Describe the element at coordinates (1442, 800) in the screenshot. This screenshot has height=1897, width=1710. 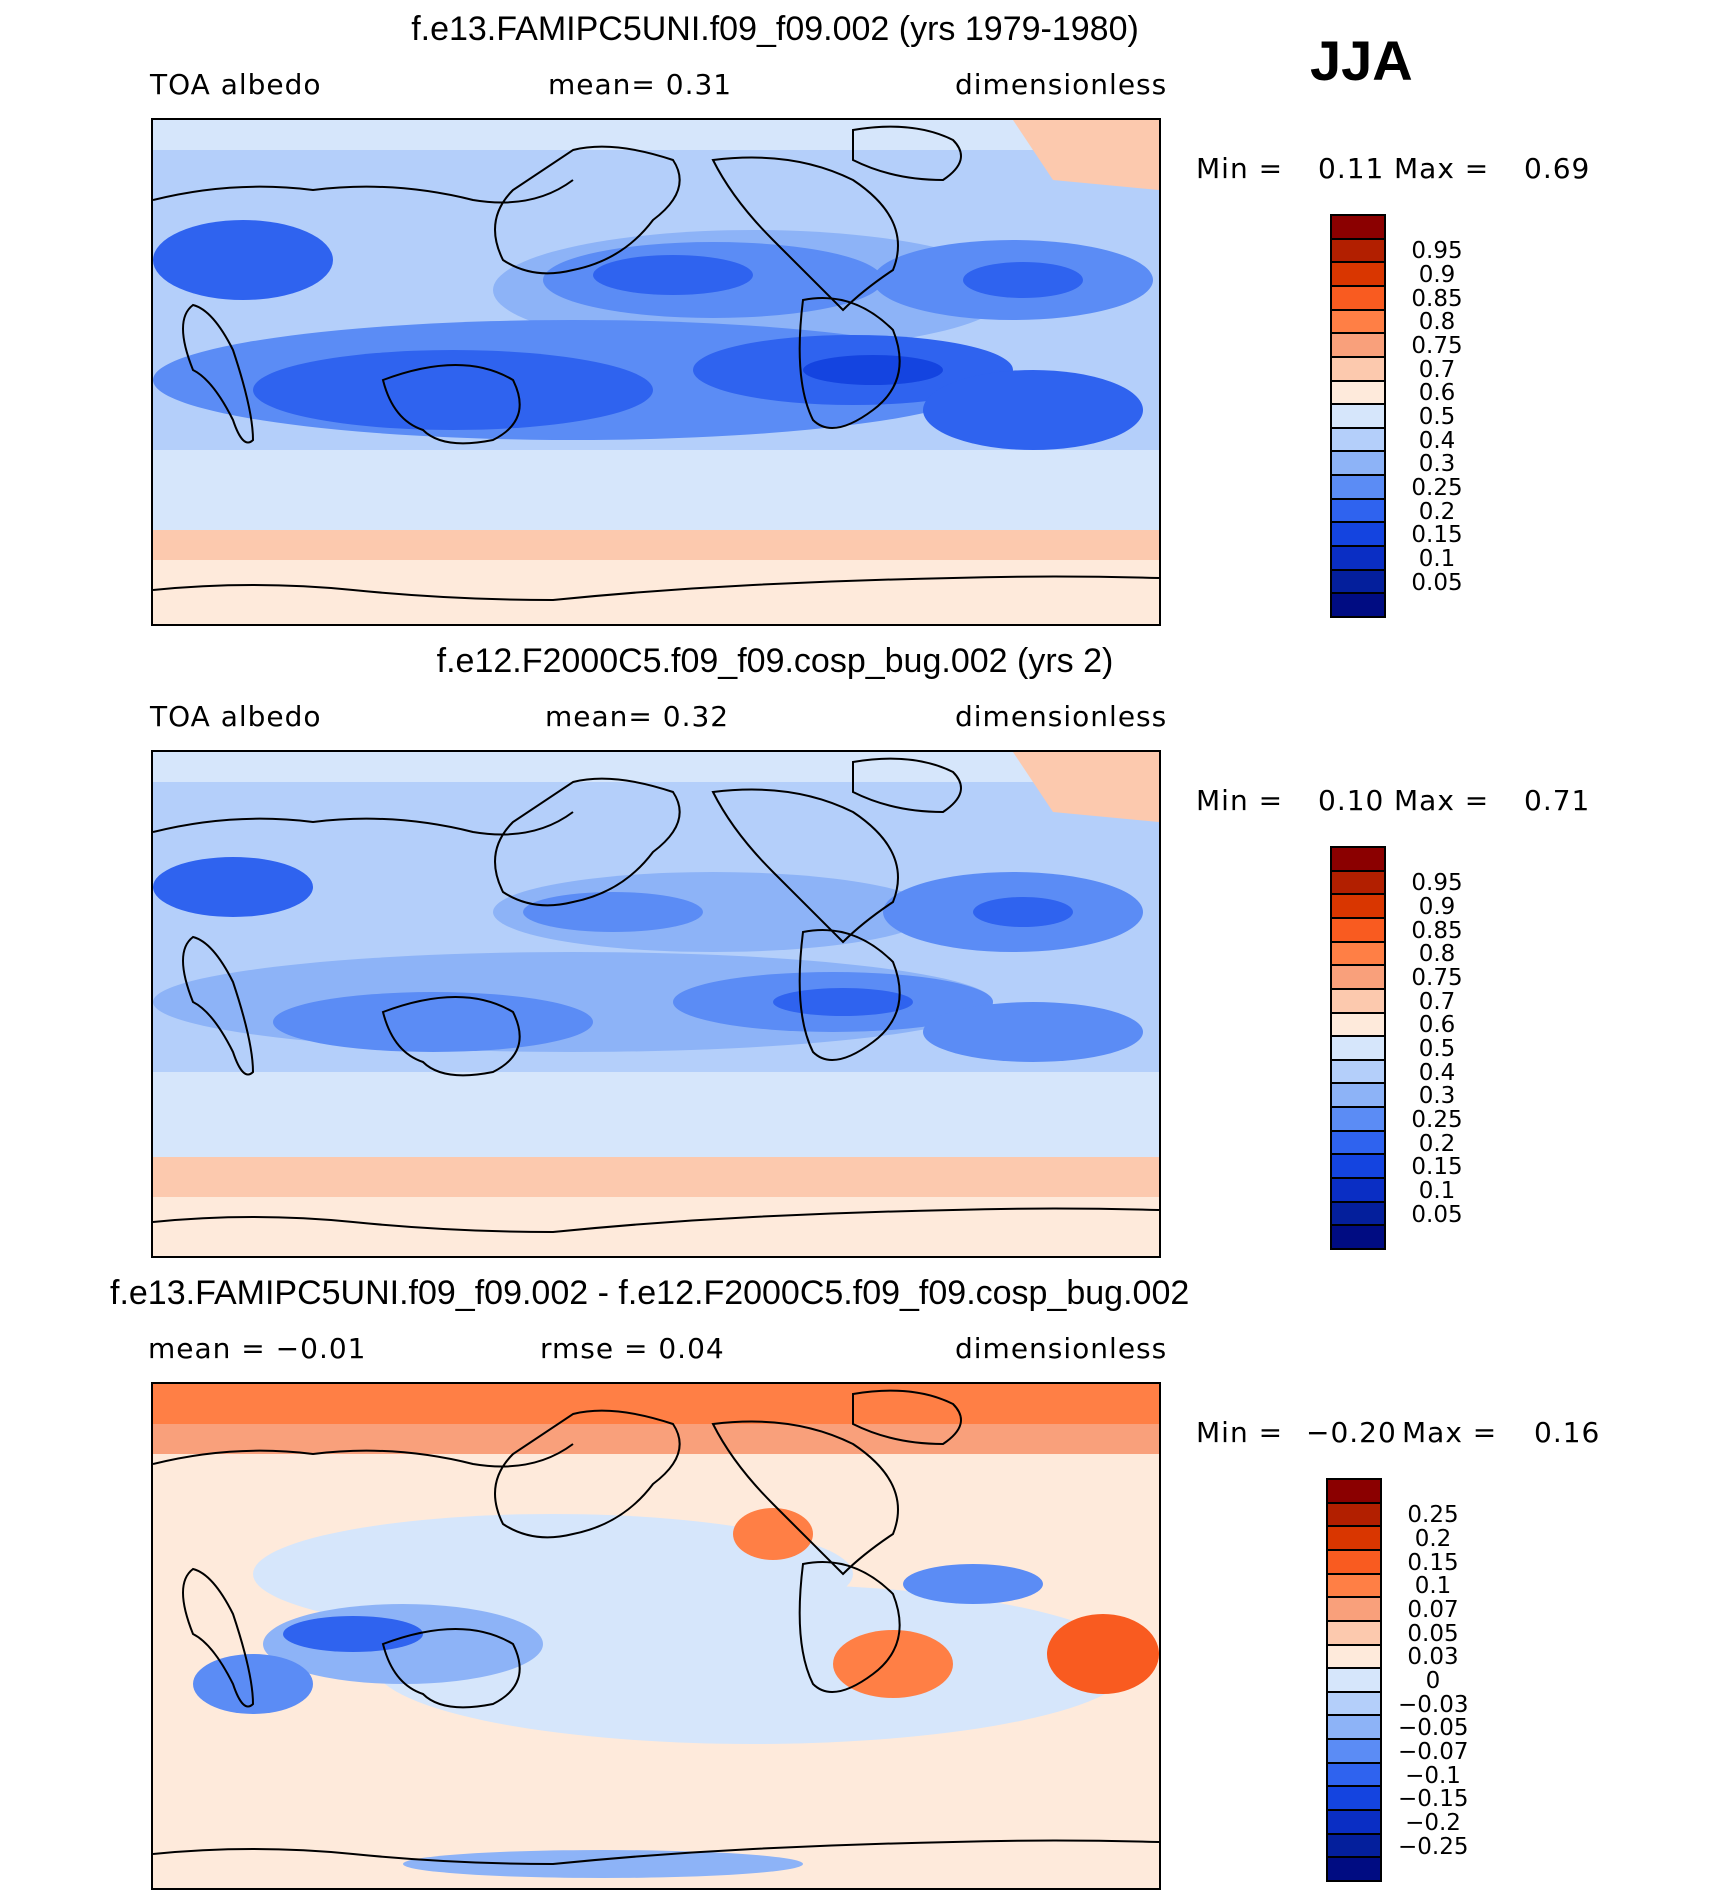
I see `panel-2-max-label: Max =` at that location.